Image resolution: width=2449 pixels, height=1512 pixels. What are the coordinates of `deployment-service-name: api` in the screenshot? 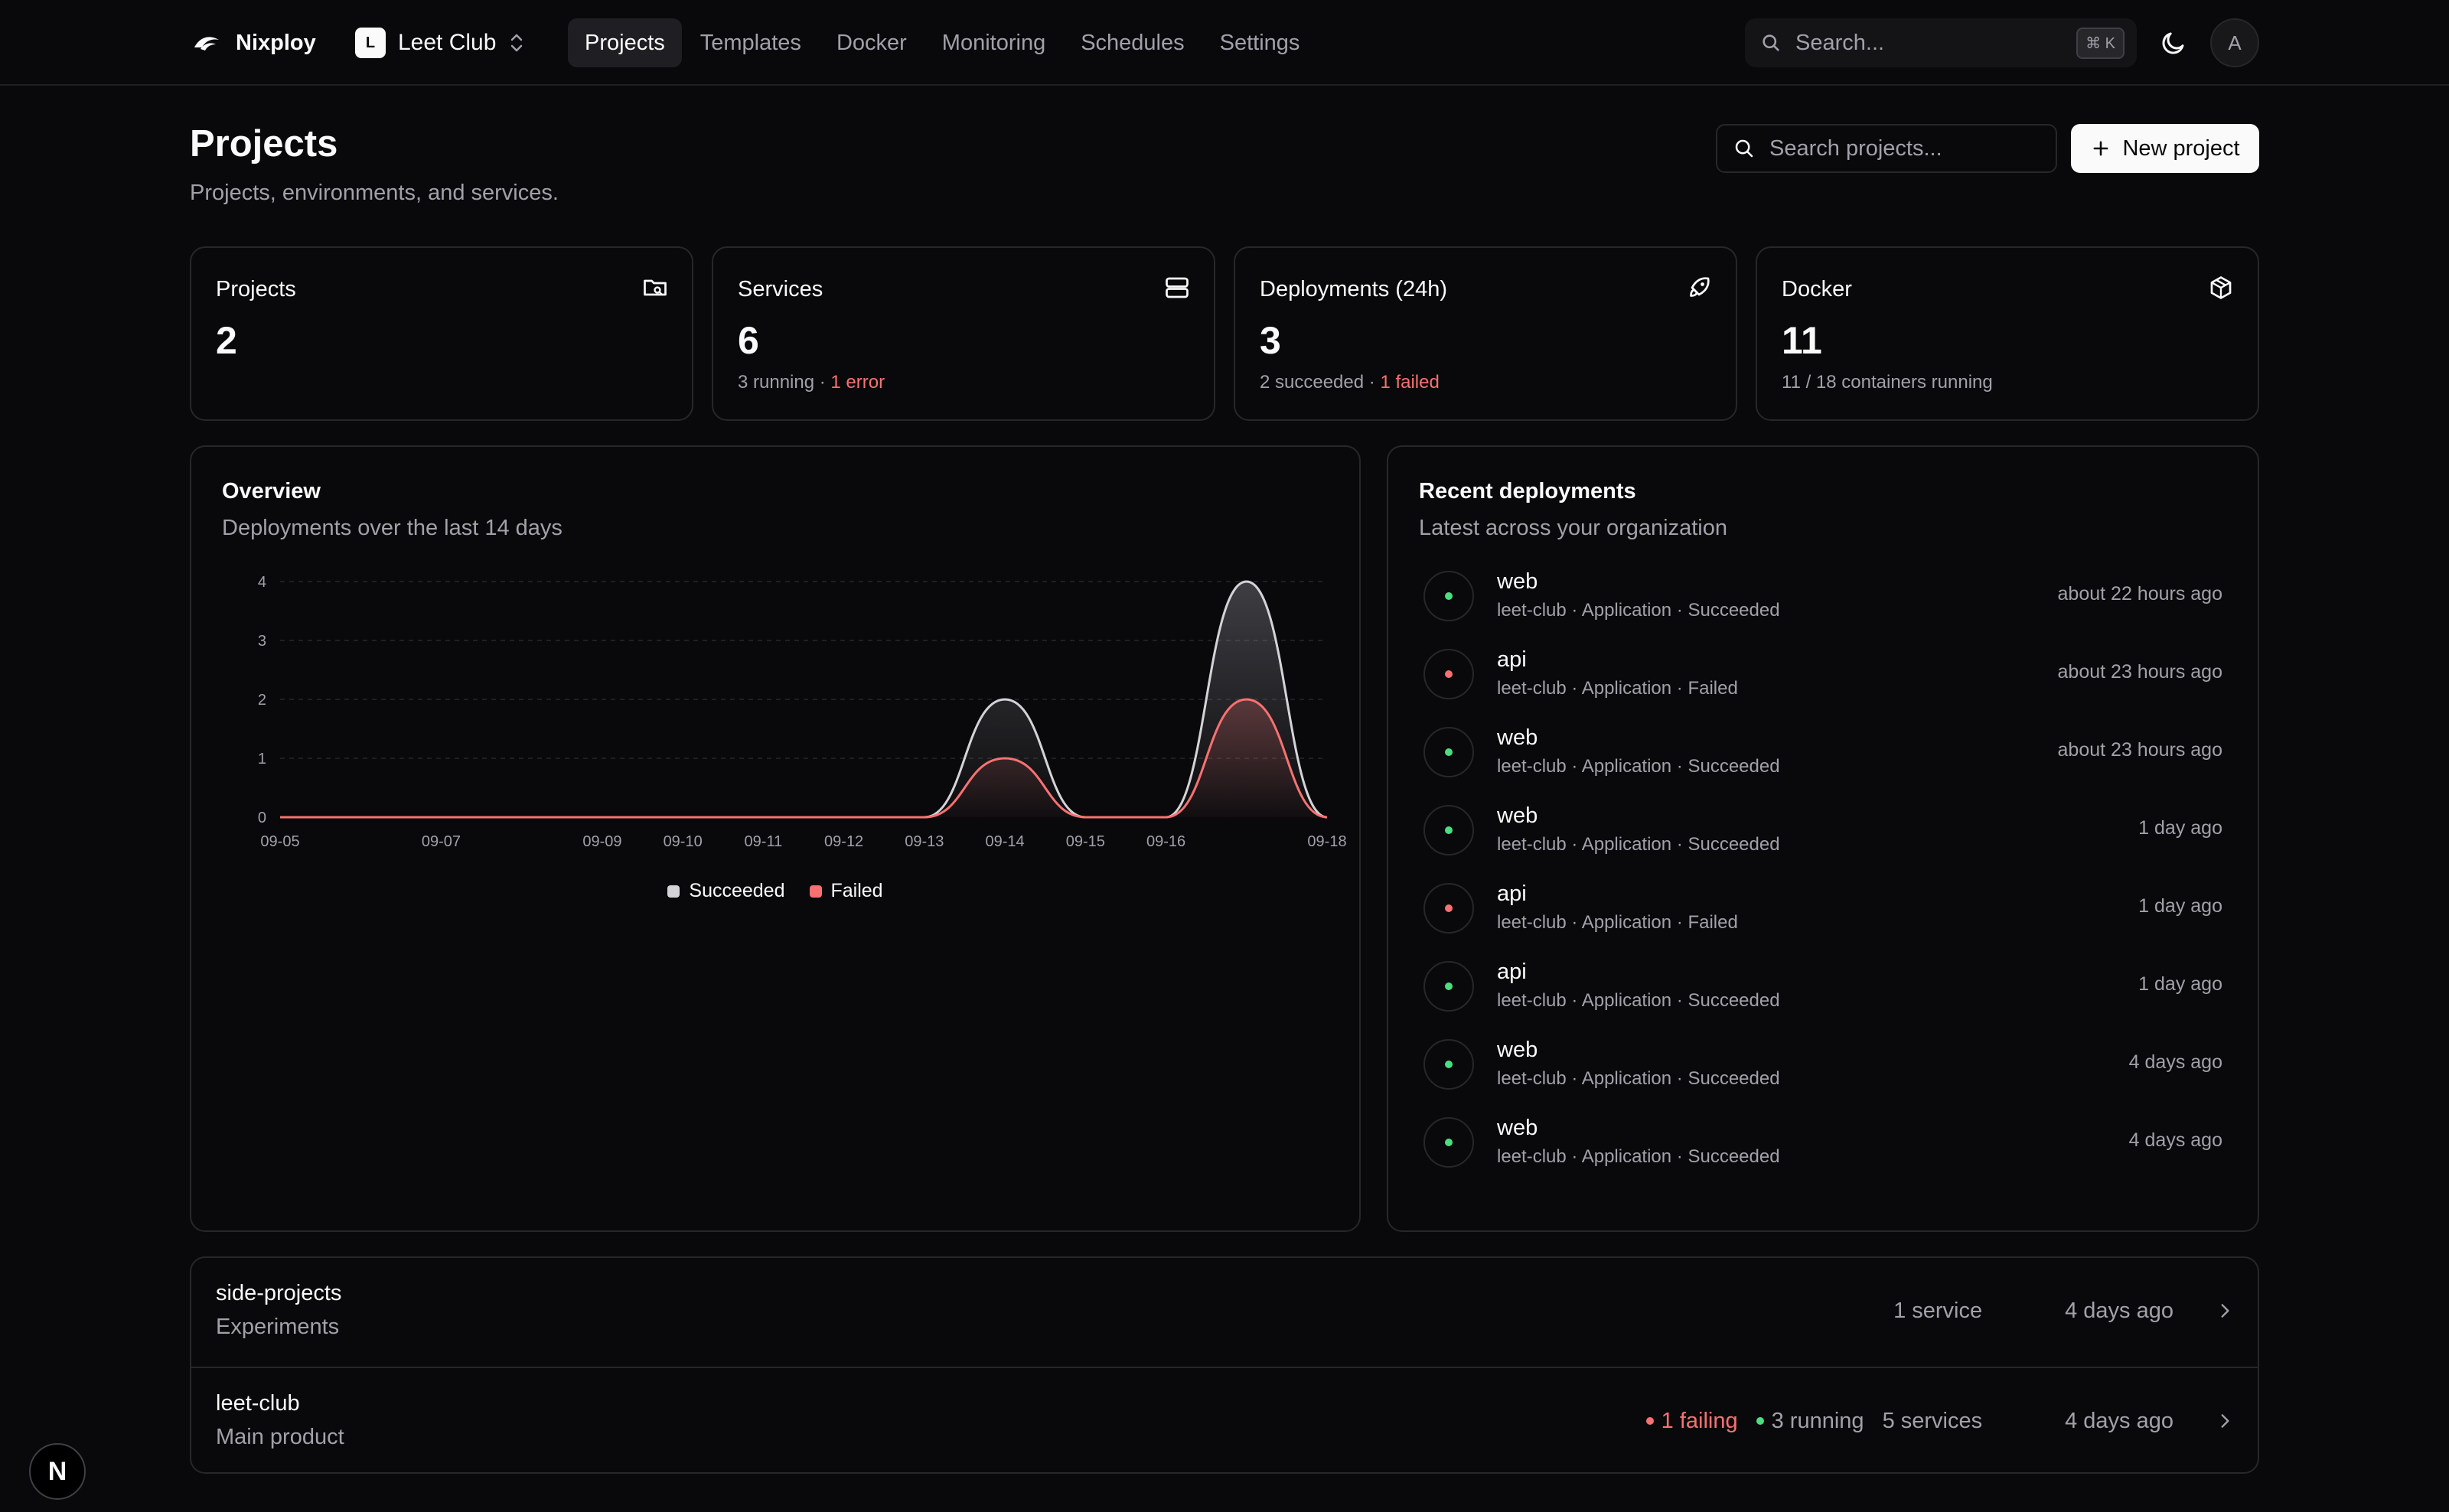 It's located at (1512, 894).